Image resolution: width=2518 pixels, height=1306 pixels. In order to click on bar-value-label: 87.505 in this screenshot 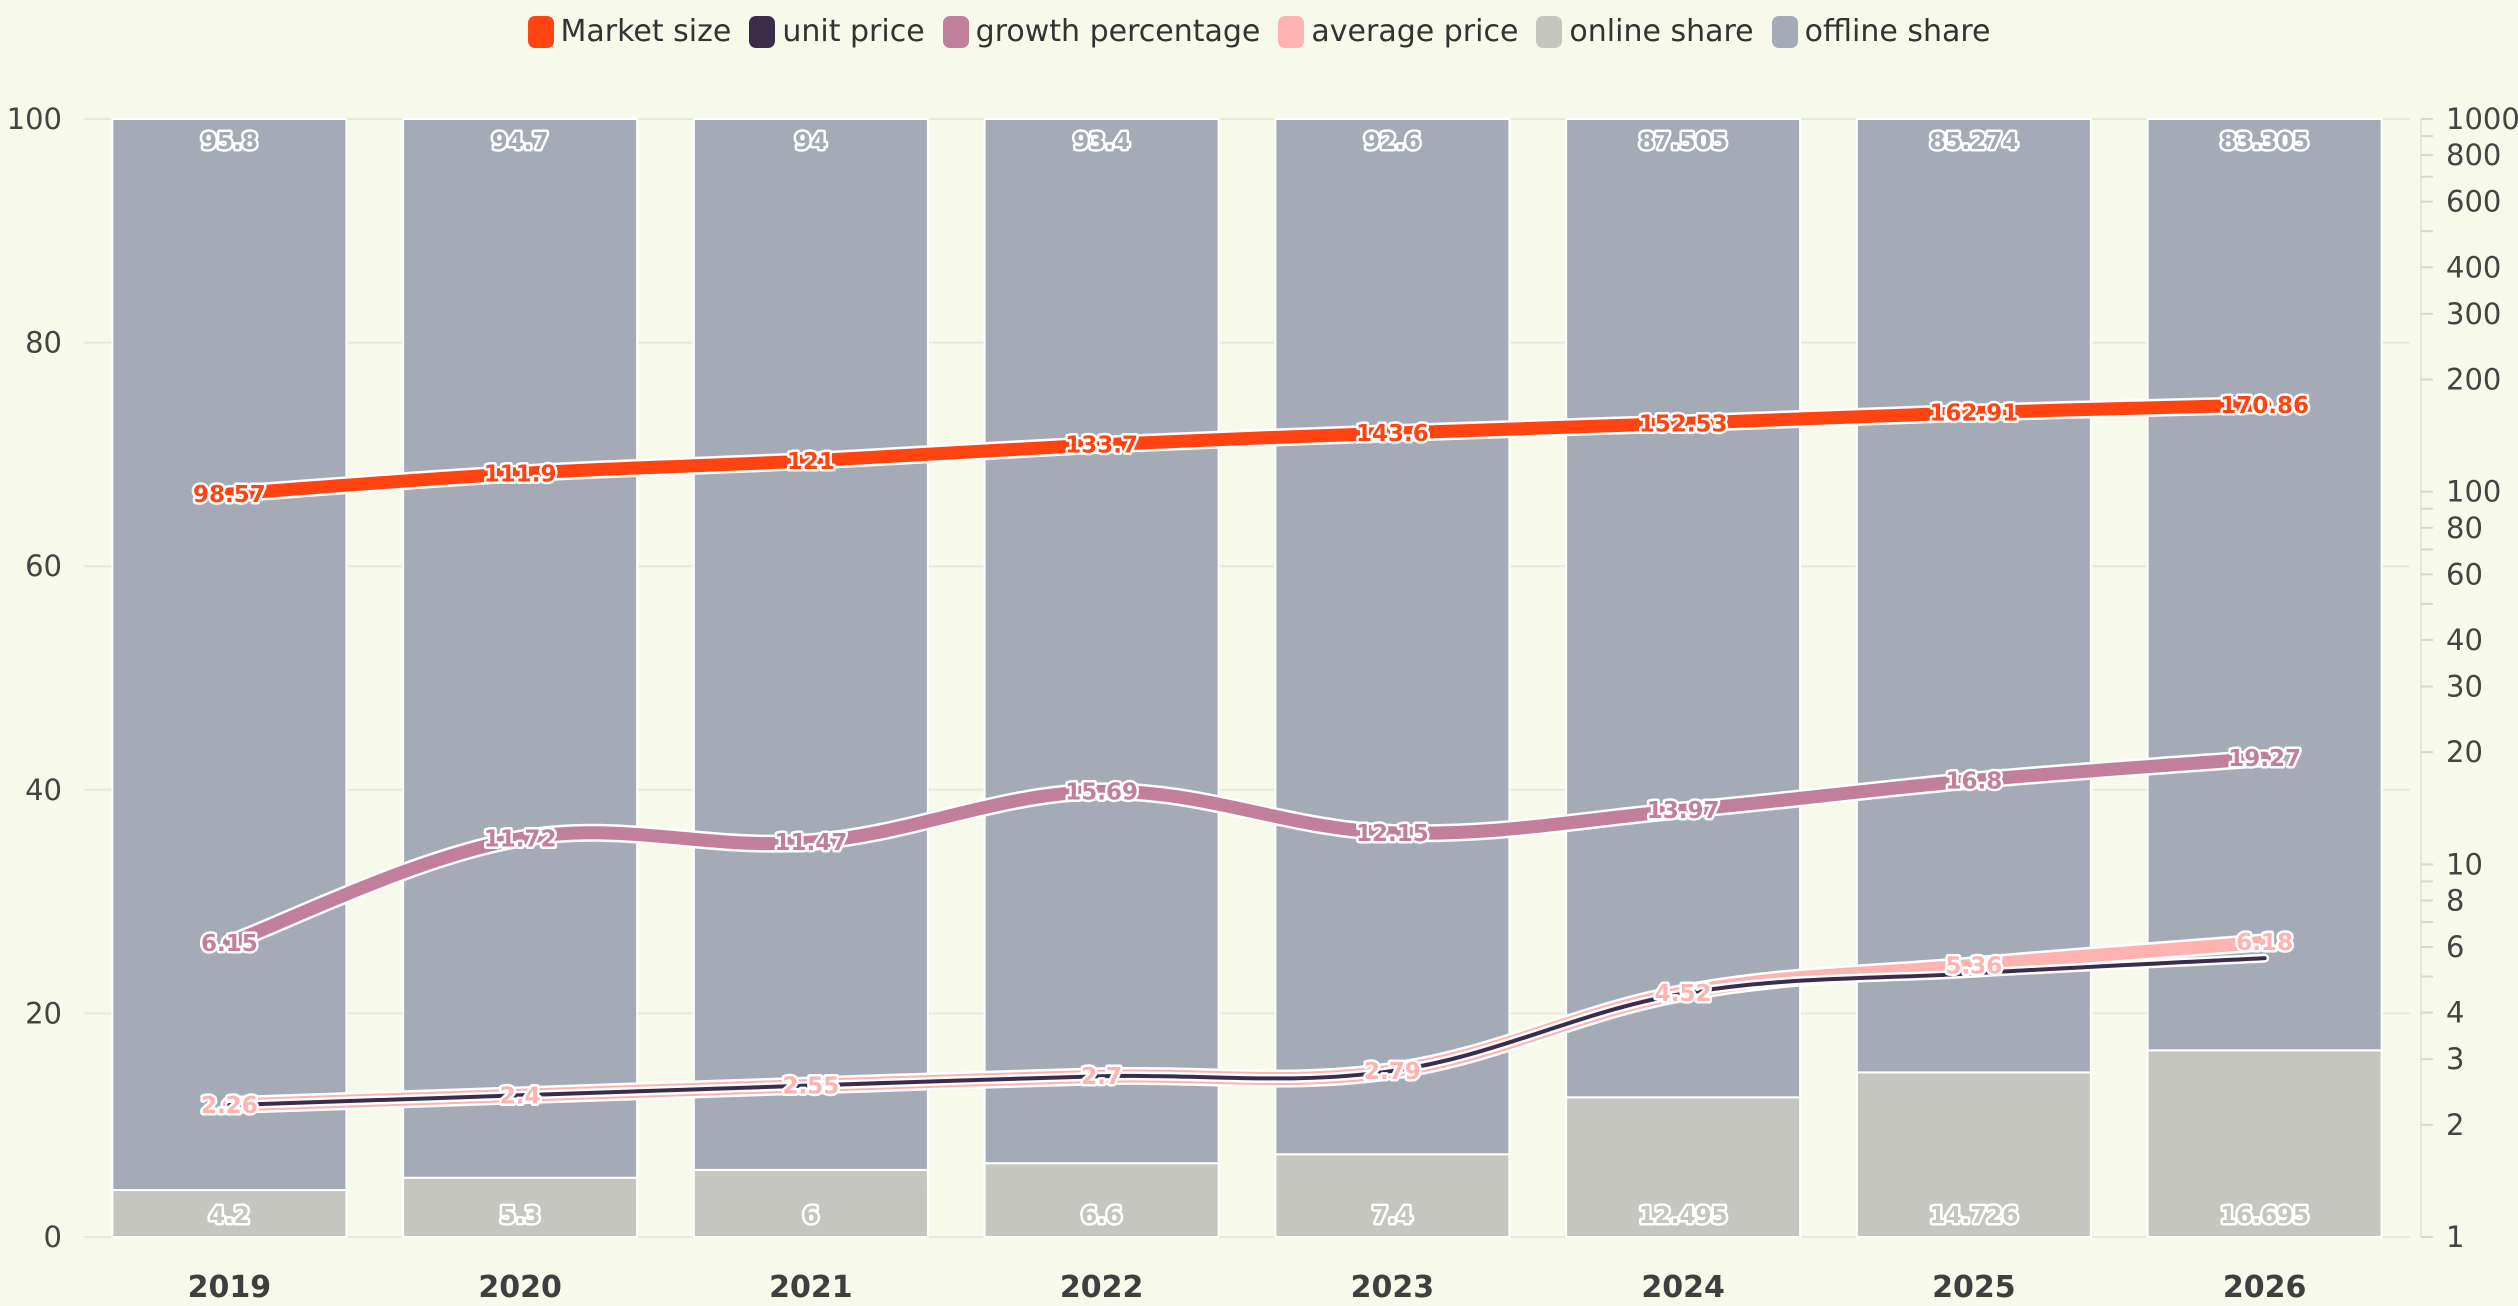, I will do `click(1683, 142)`.